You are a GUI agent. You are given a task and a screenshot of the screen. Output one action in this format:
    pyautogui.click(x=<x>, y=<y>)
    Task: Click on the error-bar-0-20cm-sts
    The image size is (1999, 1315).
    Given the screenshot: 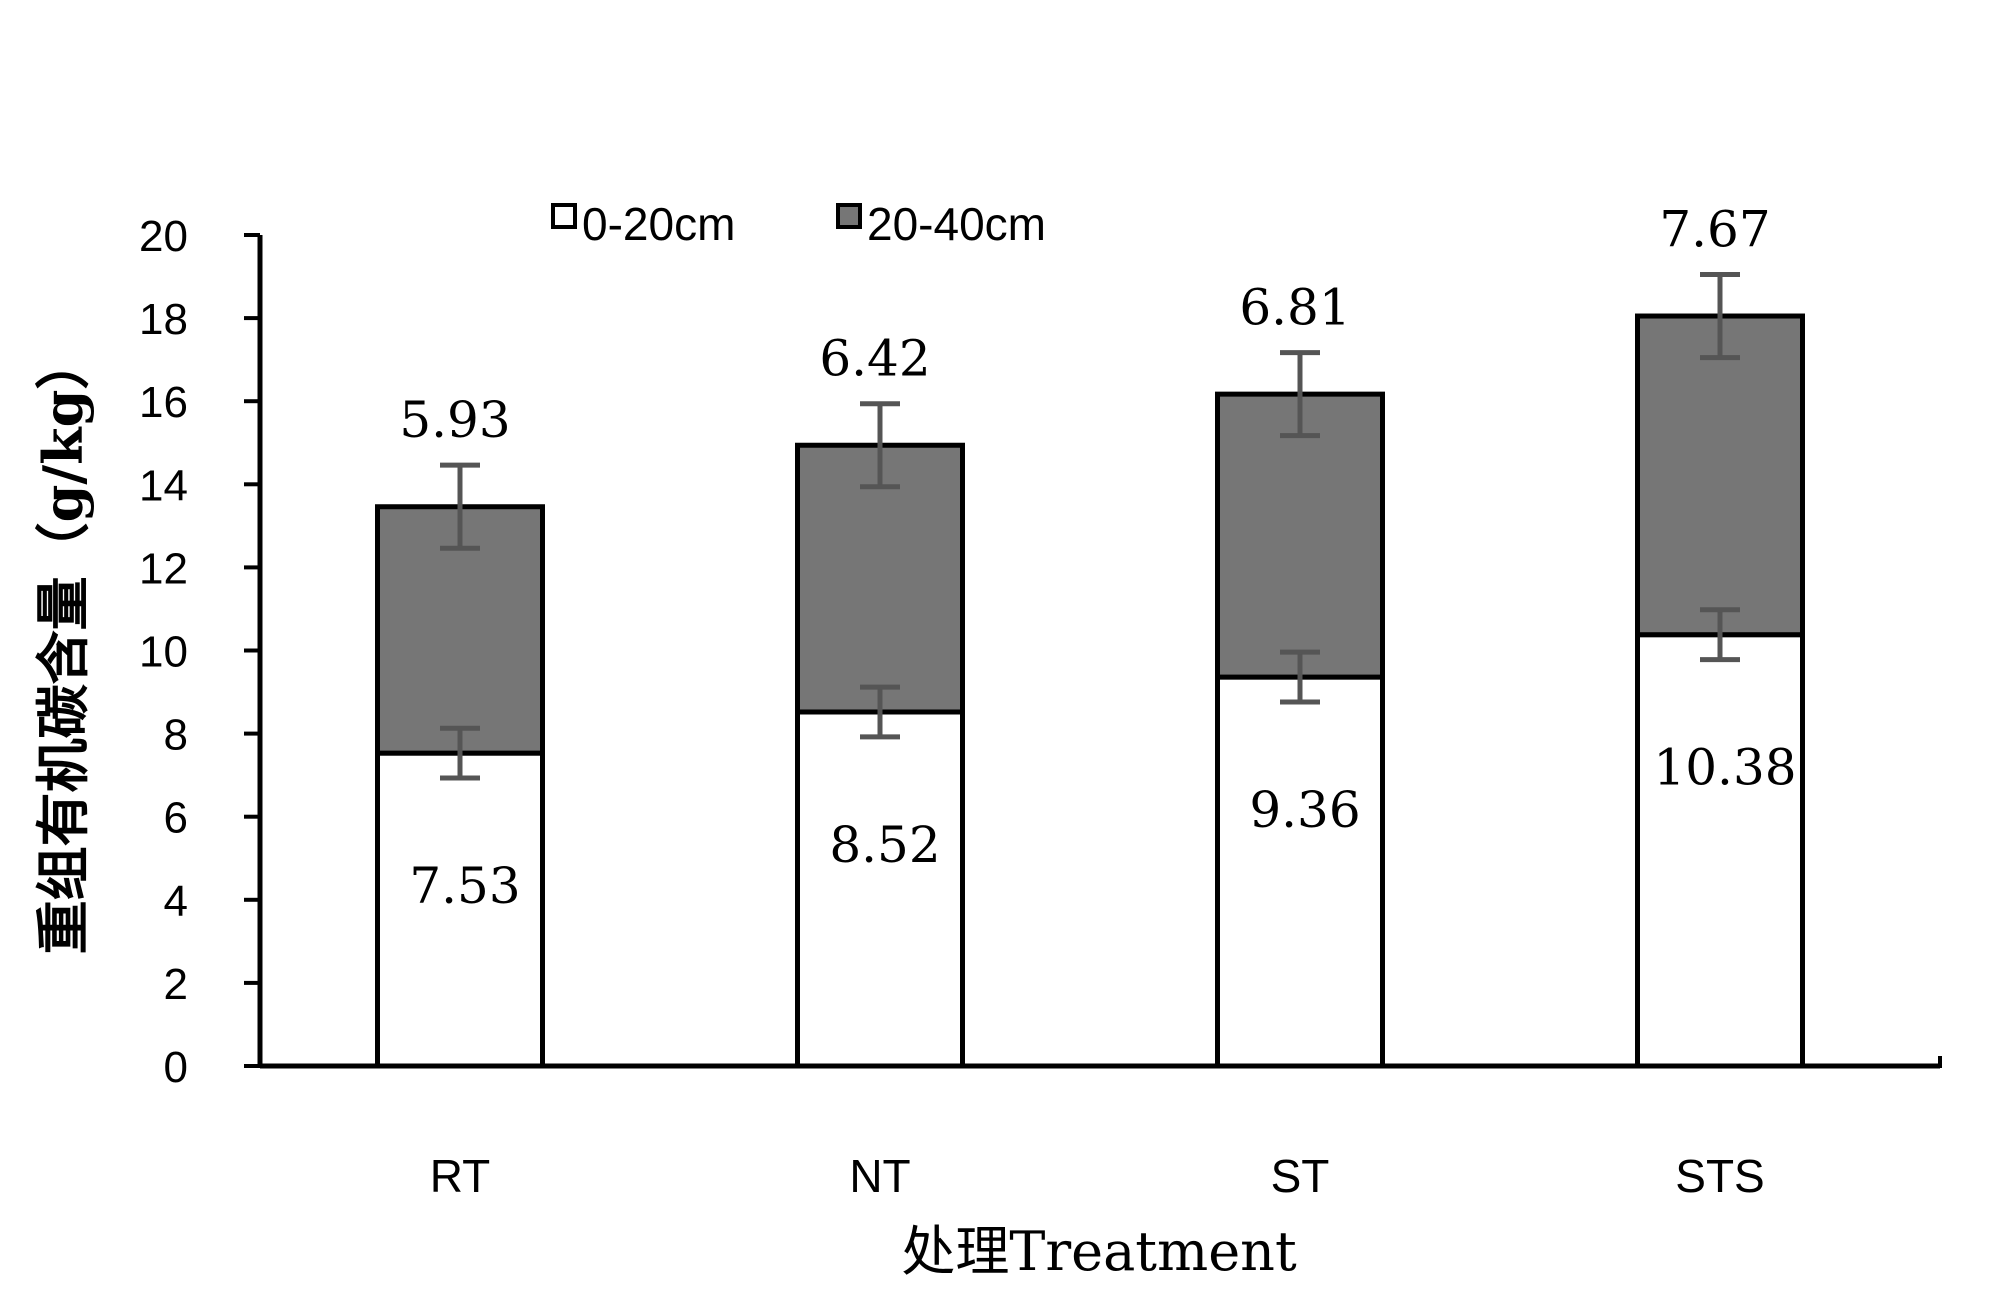 What is the action you would take?
    pyautogui.click(x=1720, y=635)
    